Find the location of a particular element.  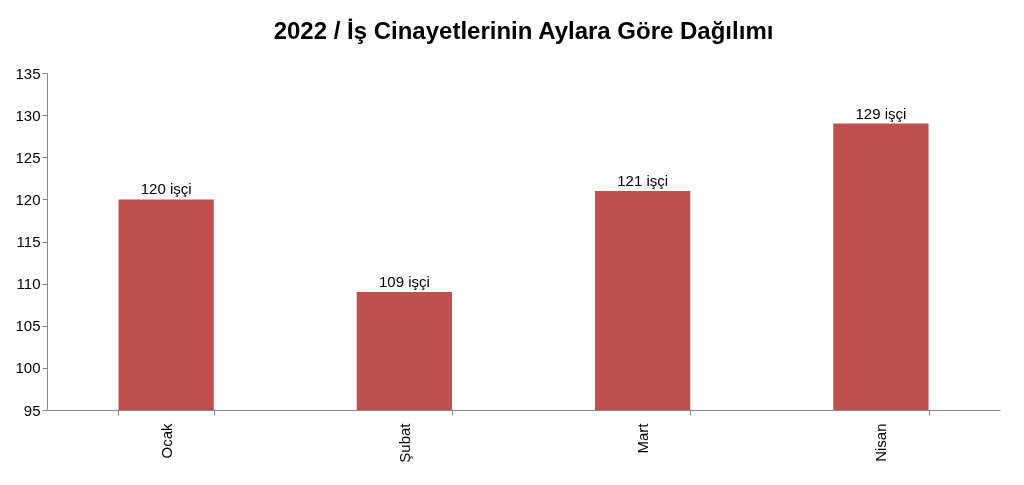

y-tick-label: 120 is located at coordinates (28, 199).